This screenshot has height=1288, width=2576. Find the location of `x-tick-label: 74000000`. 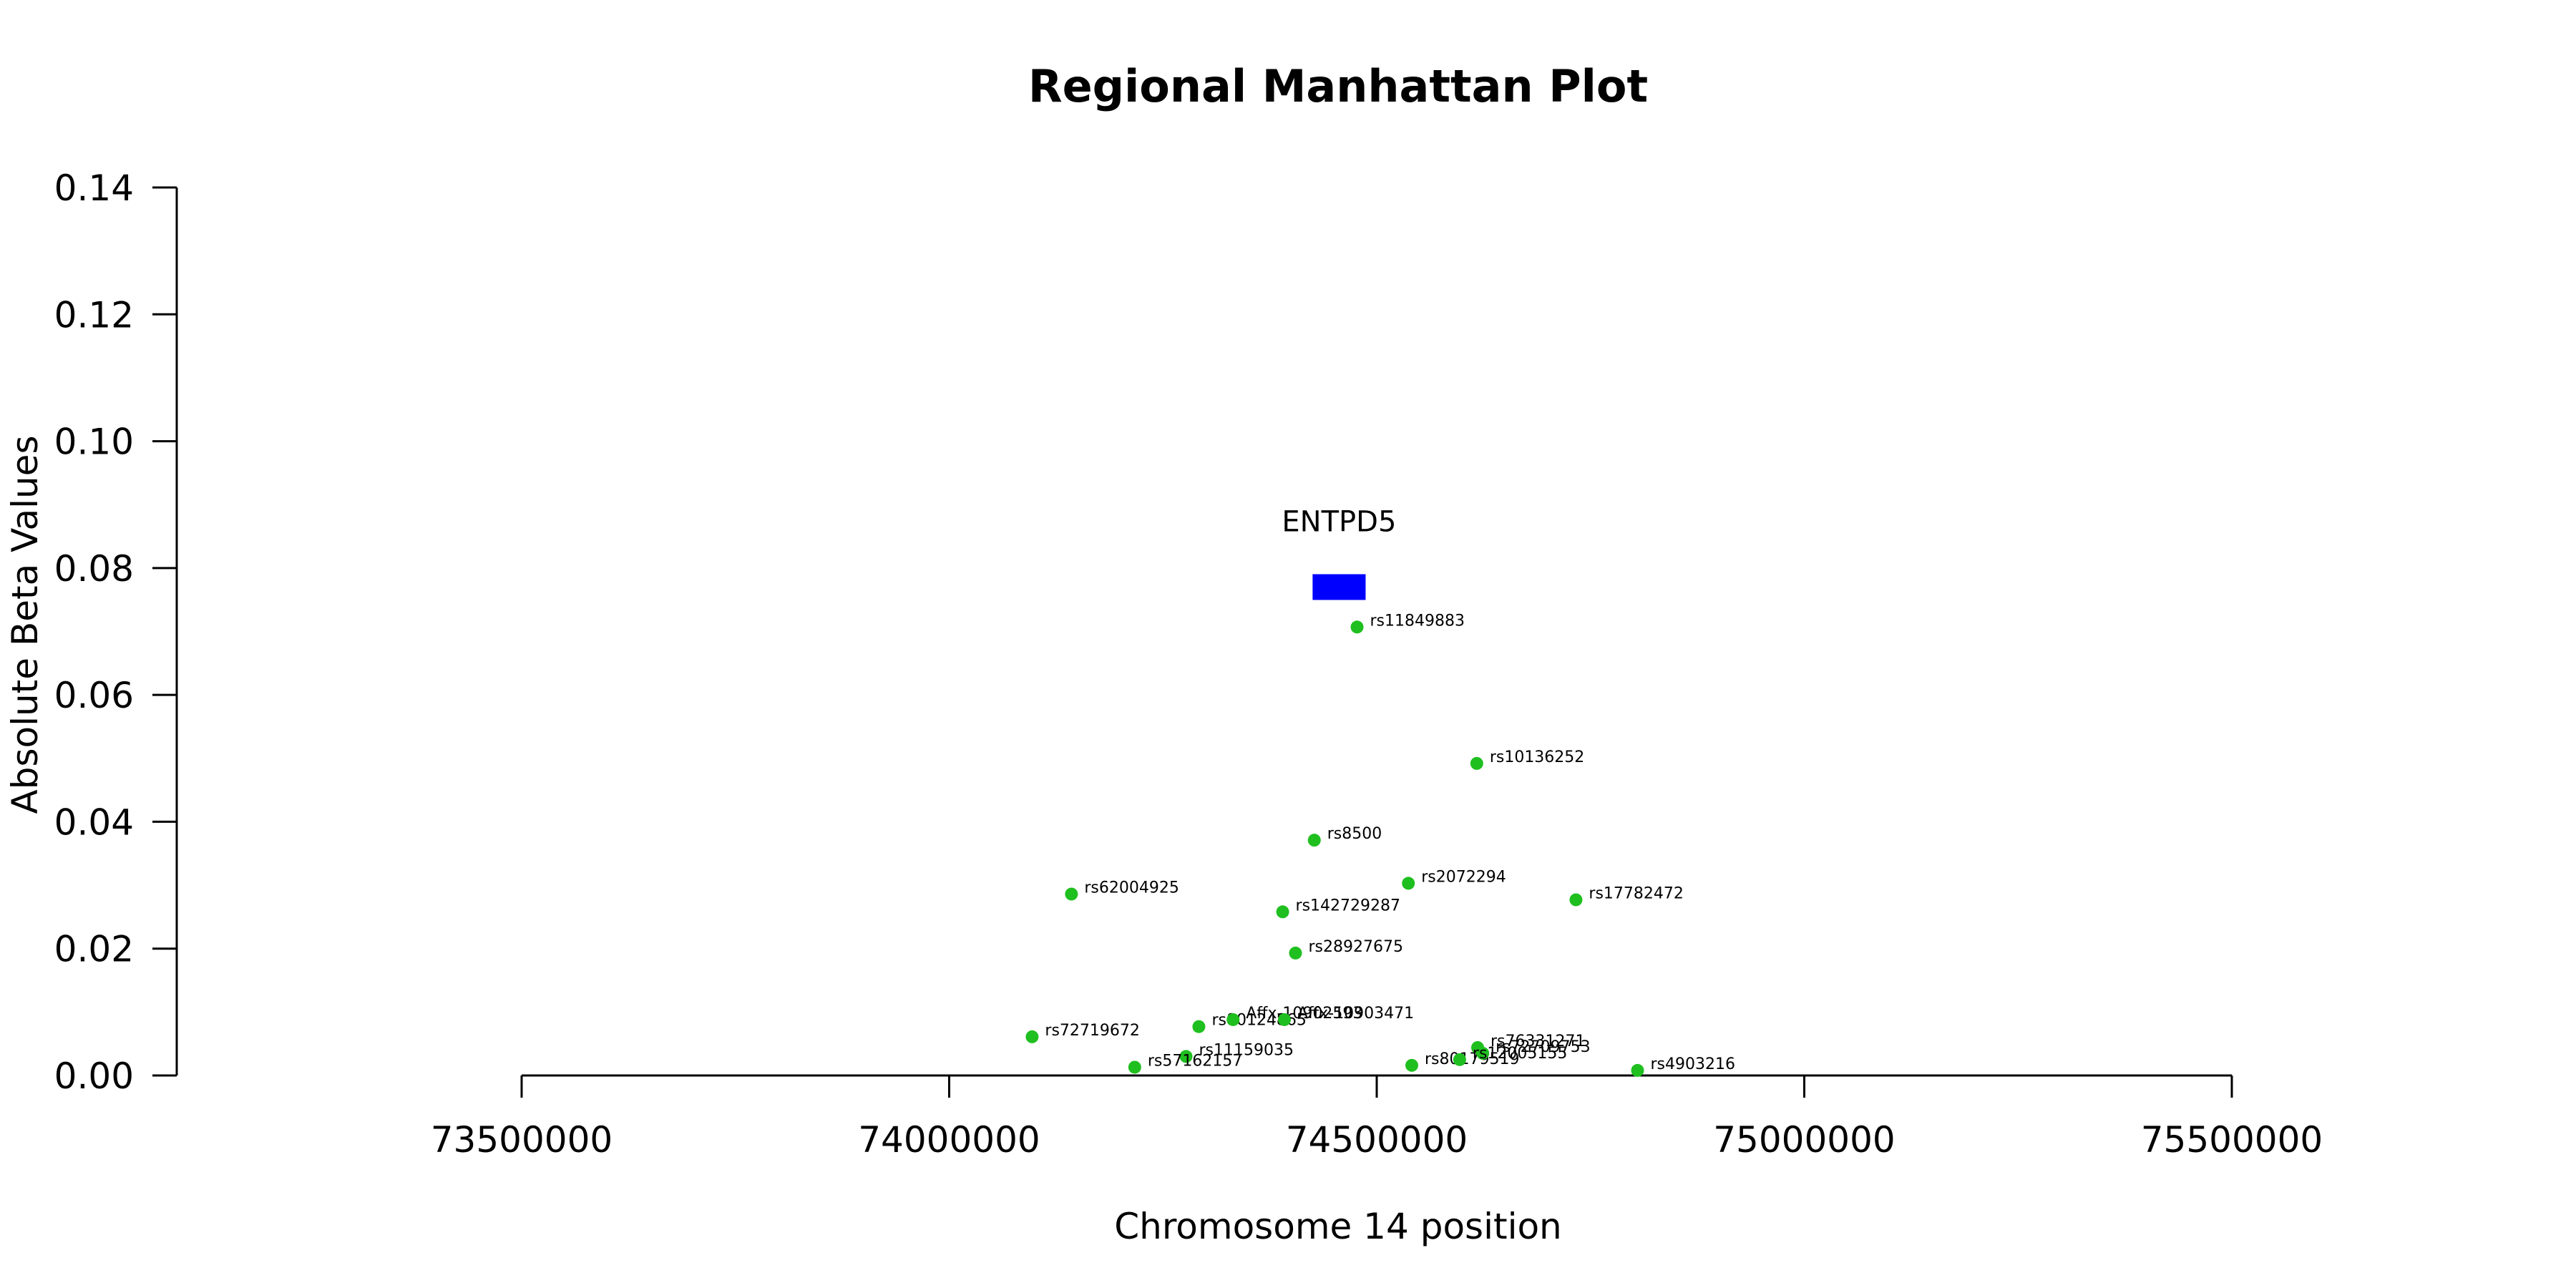

x-tick-label: 74000000 is located at coordinates (949, 1140).